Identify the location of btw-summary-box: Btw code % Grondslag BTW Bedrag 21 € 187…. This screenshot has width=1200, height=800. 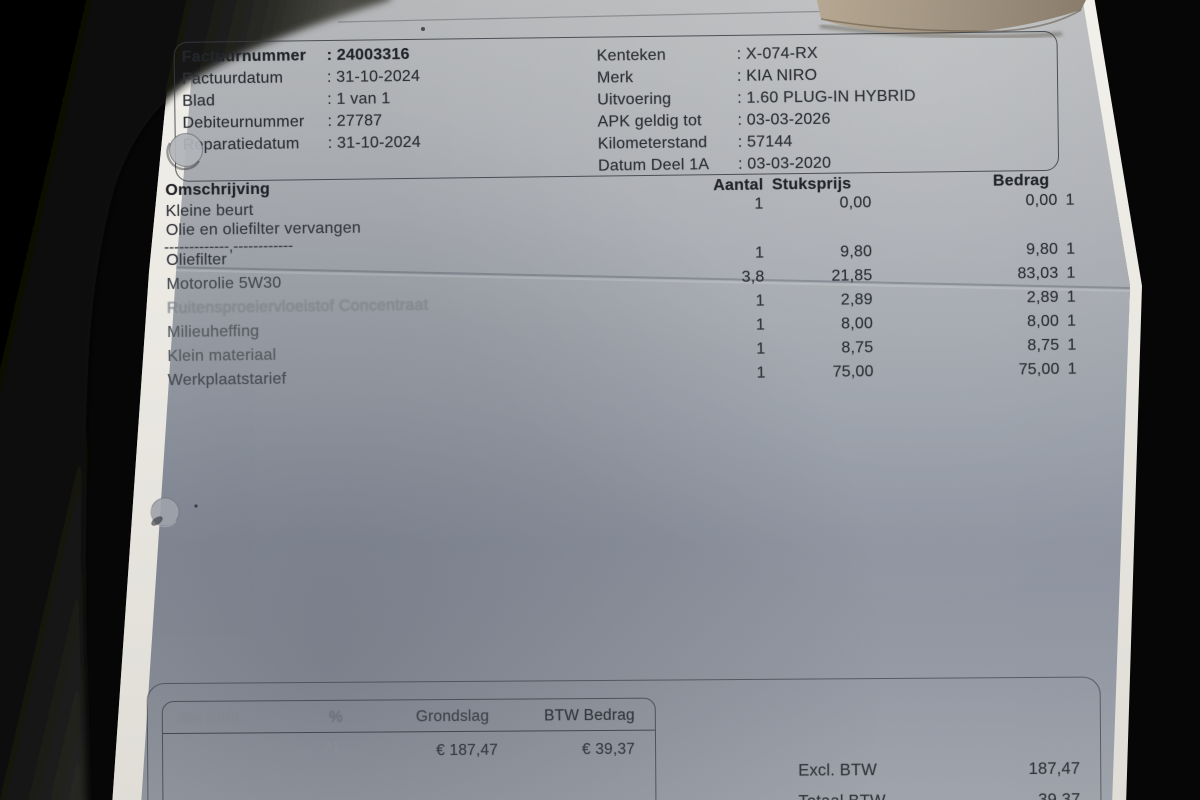
(409, 748).